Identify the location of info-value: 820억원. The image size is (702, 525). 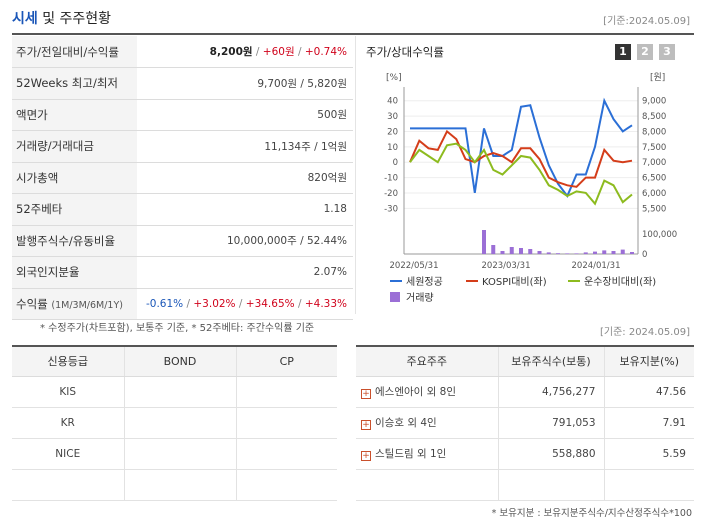
(245, 178).